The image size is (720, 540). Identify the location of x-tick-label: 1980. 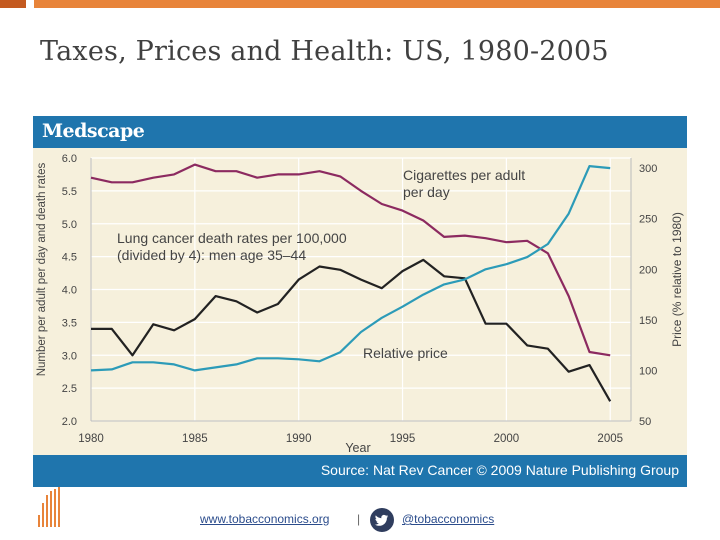
(91, 439).